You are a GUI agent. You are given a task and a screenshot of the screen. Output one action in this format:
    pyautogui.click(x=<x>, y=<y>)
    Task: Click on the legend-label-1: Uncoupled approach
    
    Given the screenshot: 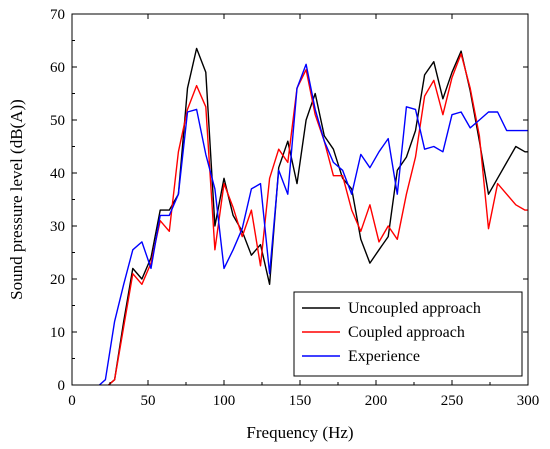 What is the action you would take?
    pyautogui.click(x=414, y=308)
    